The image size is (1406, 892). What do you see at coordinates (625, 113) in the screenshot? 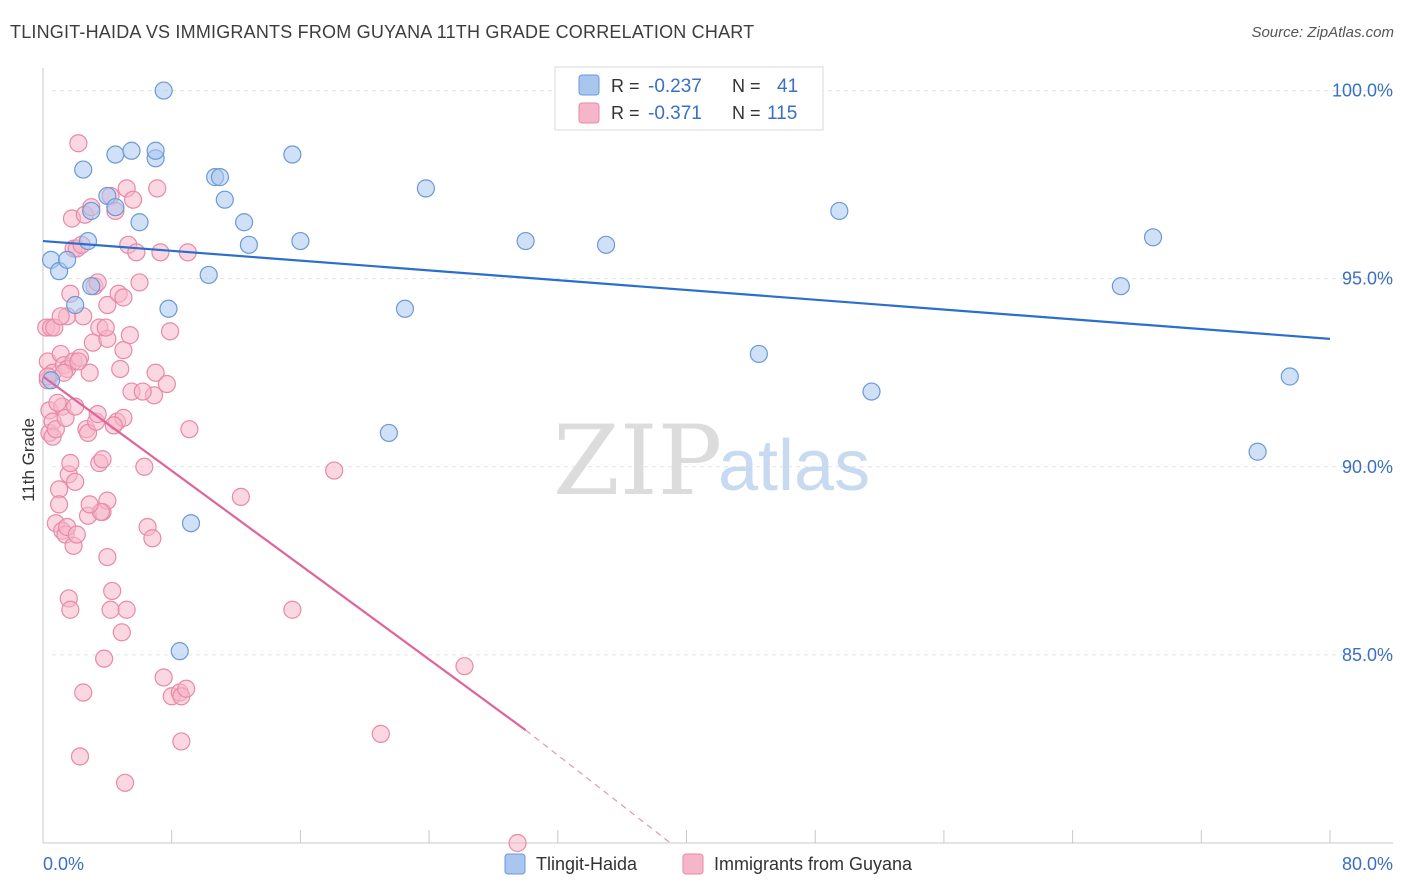
I see `stats-pink-r-label: R =` at bounding box center [625, 113].